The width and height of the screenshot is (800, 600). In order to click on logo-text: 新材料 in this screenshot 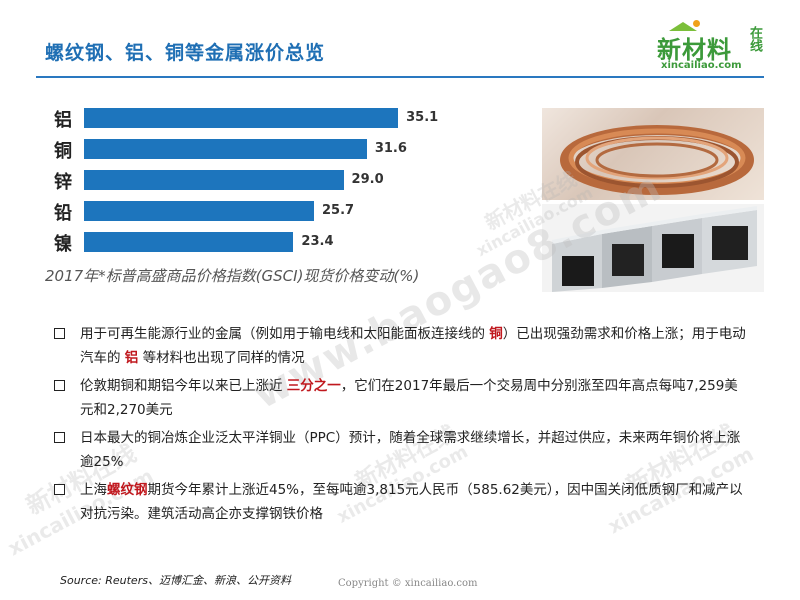, I will do `click(694, 50)`.